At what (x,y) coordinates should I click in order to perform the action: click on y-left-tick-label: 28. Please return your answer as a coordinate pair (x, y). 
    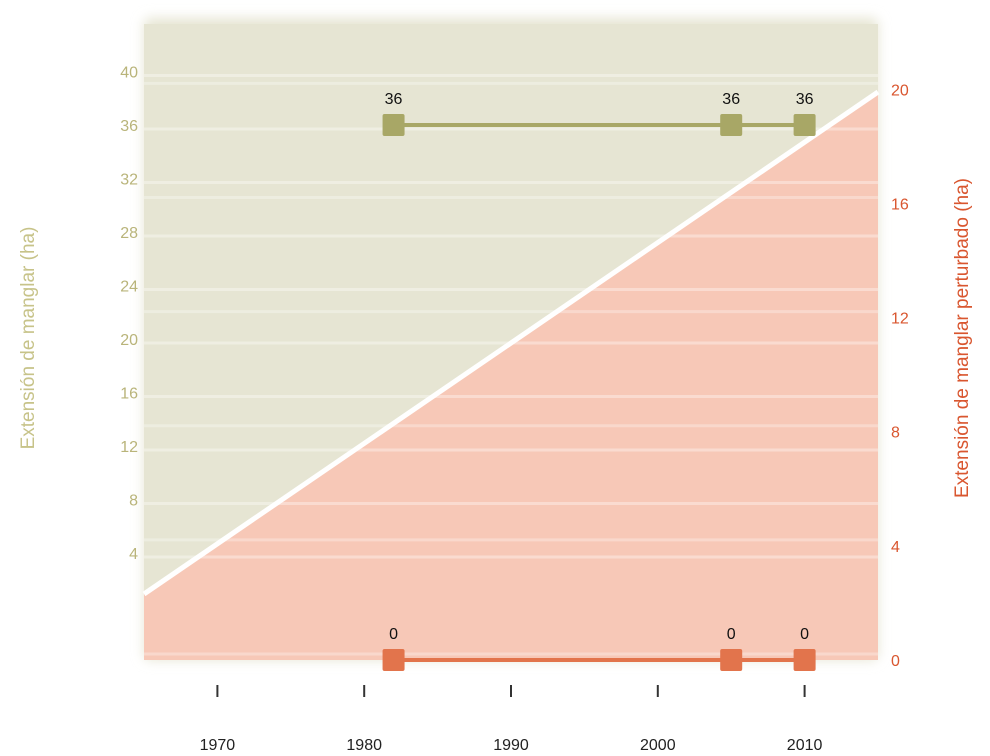
    Looking at the image, I should click on (129, 233).